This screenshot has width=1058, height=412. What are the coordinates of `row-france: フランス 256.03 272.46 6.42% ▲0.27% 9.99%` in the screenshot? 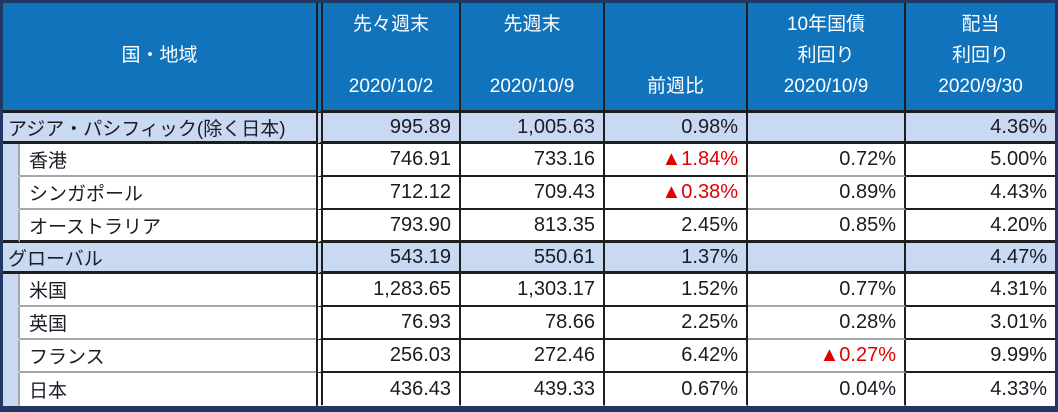 It's located at (529, 356).